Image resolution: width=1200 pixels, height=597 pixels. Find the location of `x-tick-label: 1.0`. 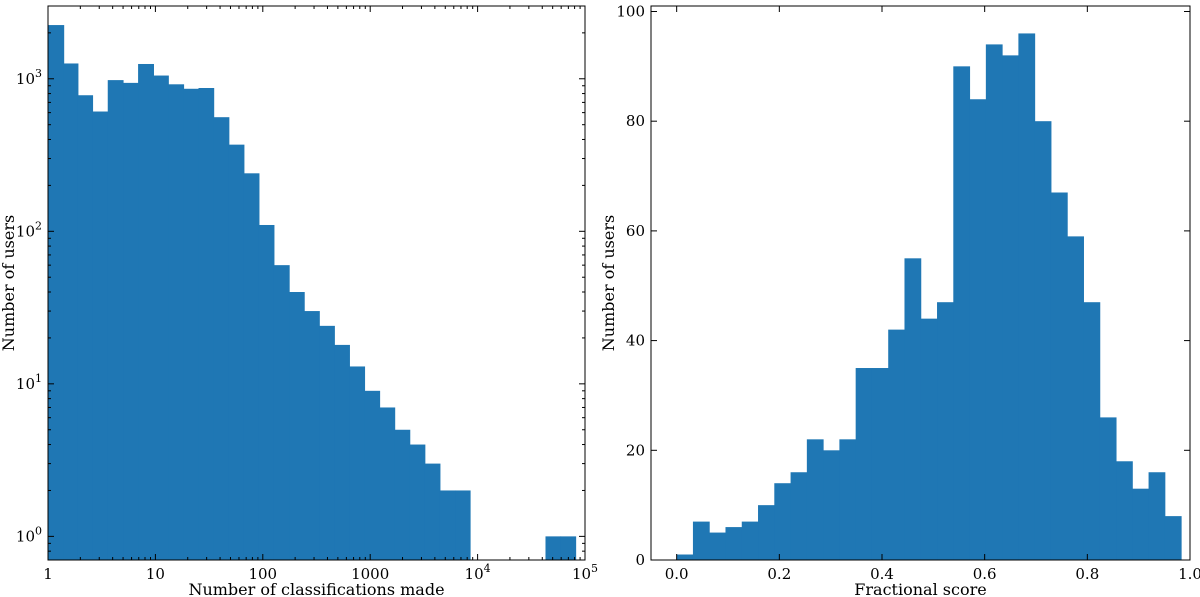

x-tick-label: 1.0 is located at coordinates (1189, 574).